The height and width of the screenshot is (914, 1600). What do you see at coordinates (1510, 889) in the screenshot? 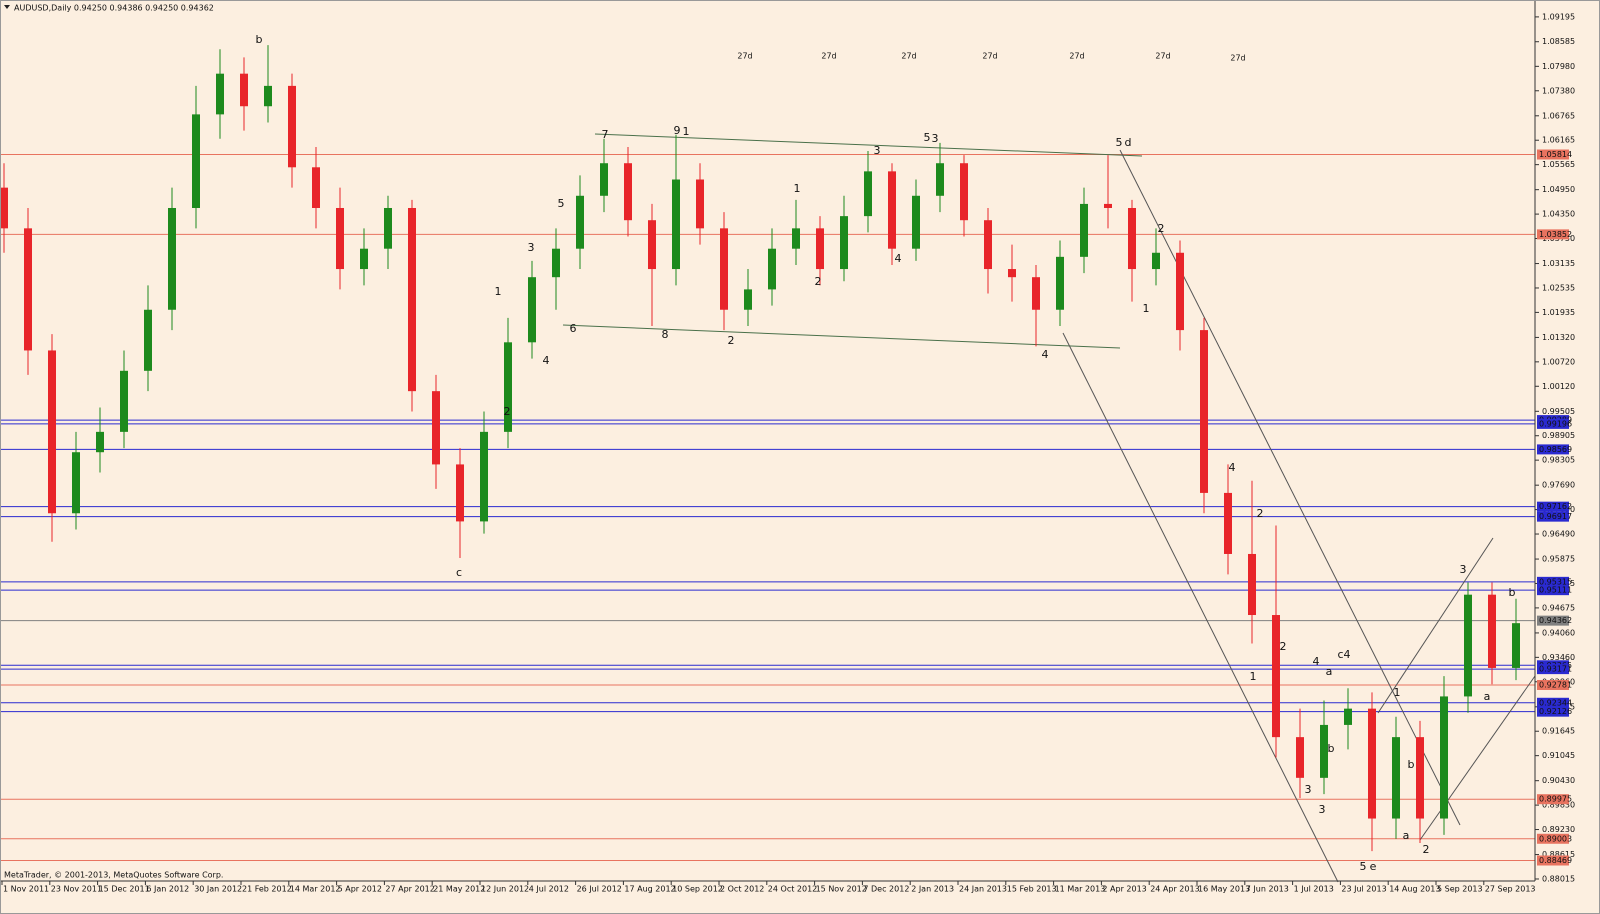
I see `x-tick-label: 27 Sep 2013` at bounding box center [1510, 889].